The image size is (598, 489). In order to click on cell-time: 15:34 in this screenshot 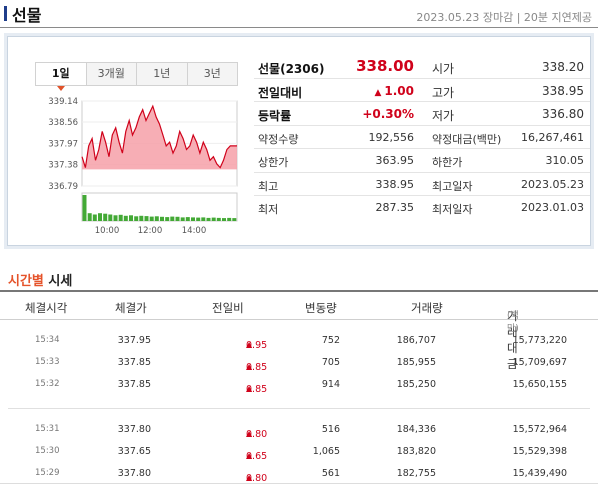, I will do `click(47, 340)`.